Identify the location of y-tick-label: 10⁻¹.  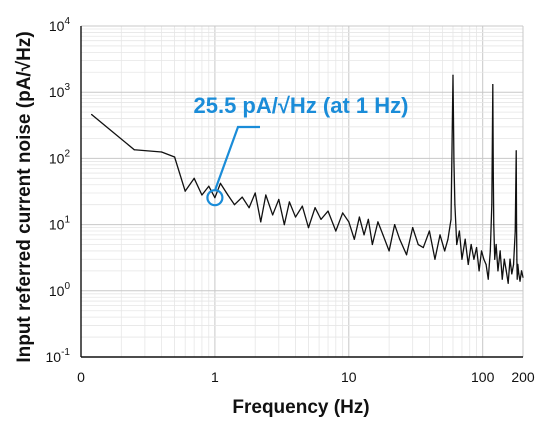
(58, 356).